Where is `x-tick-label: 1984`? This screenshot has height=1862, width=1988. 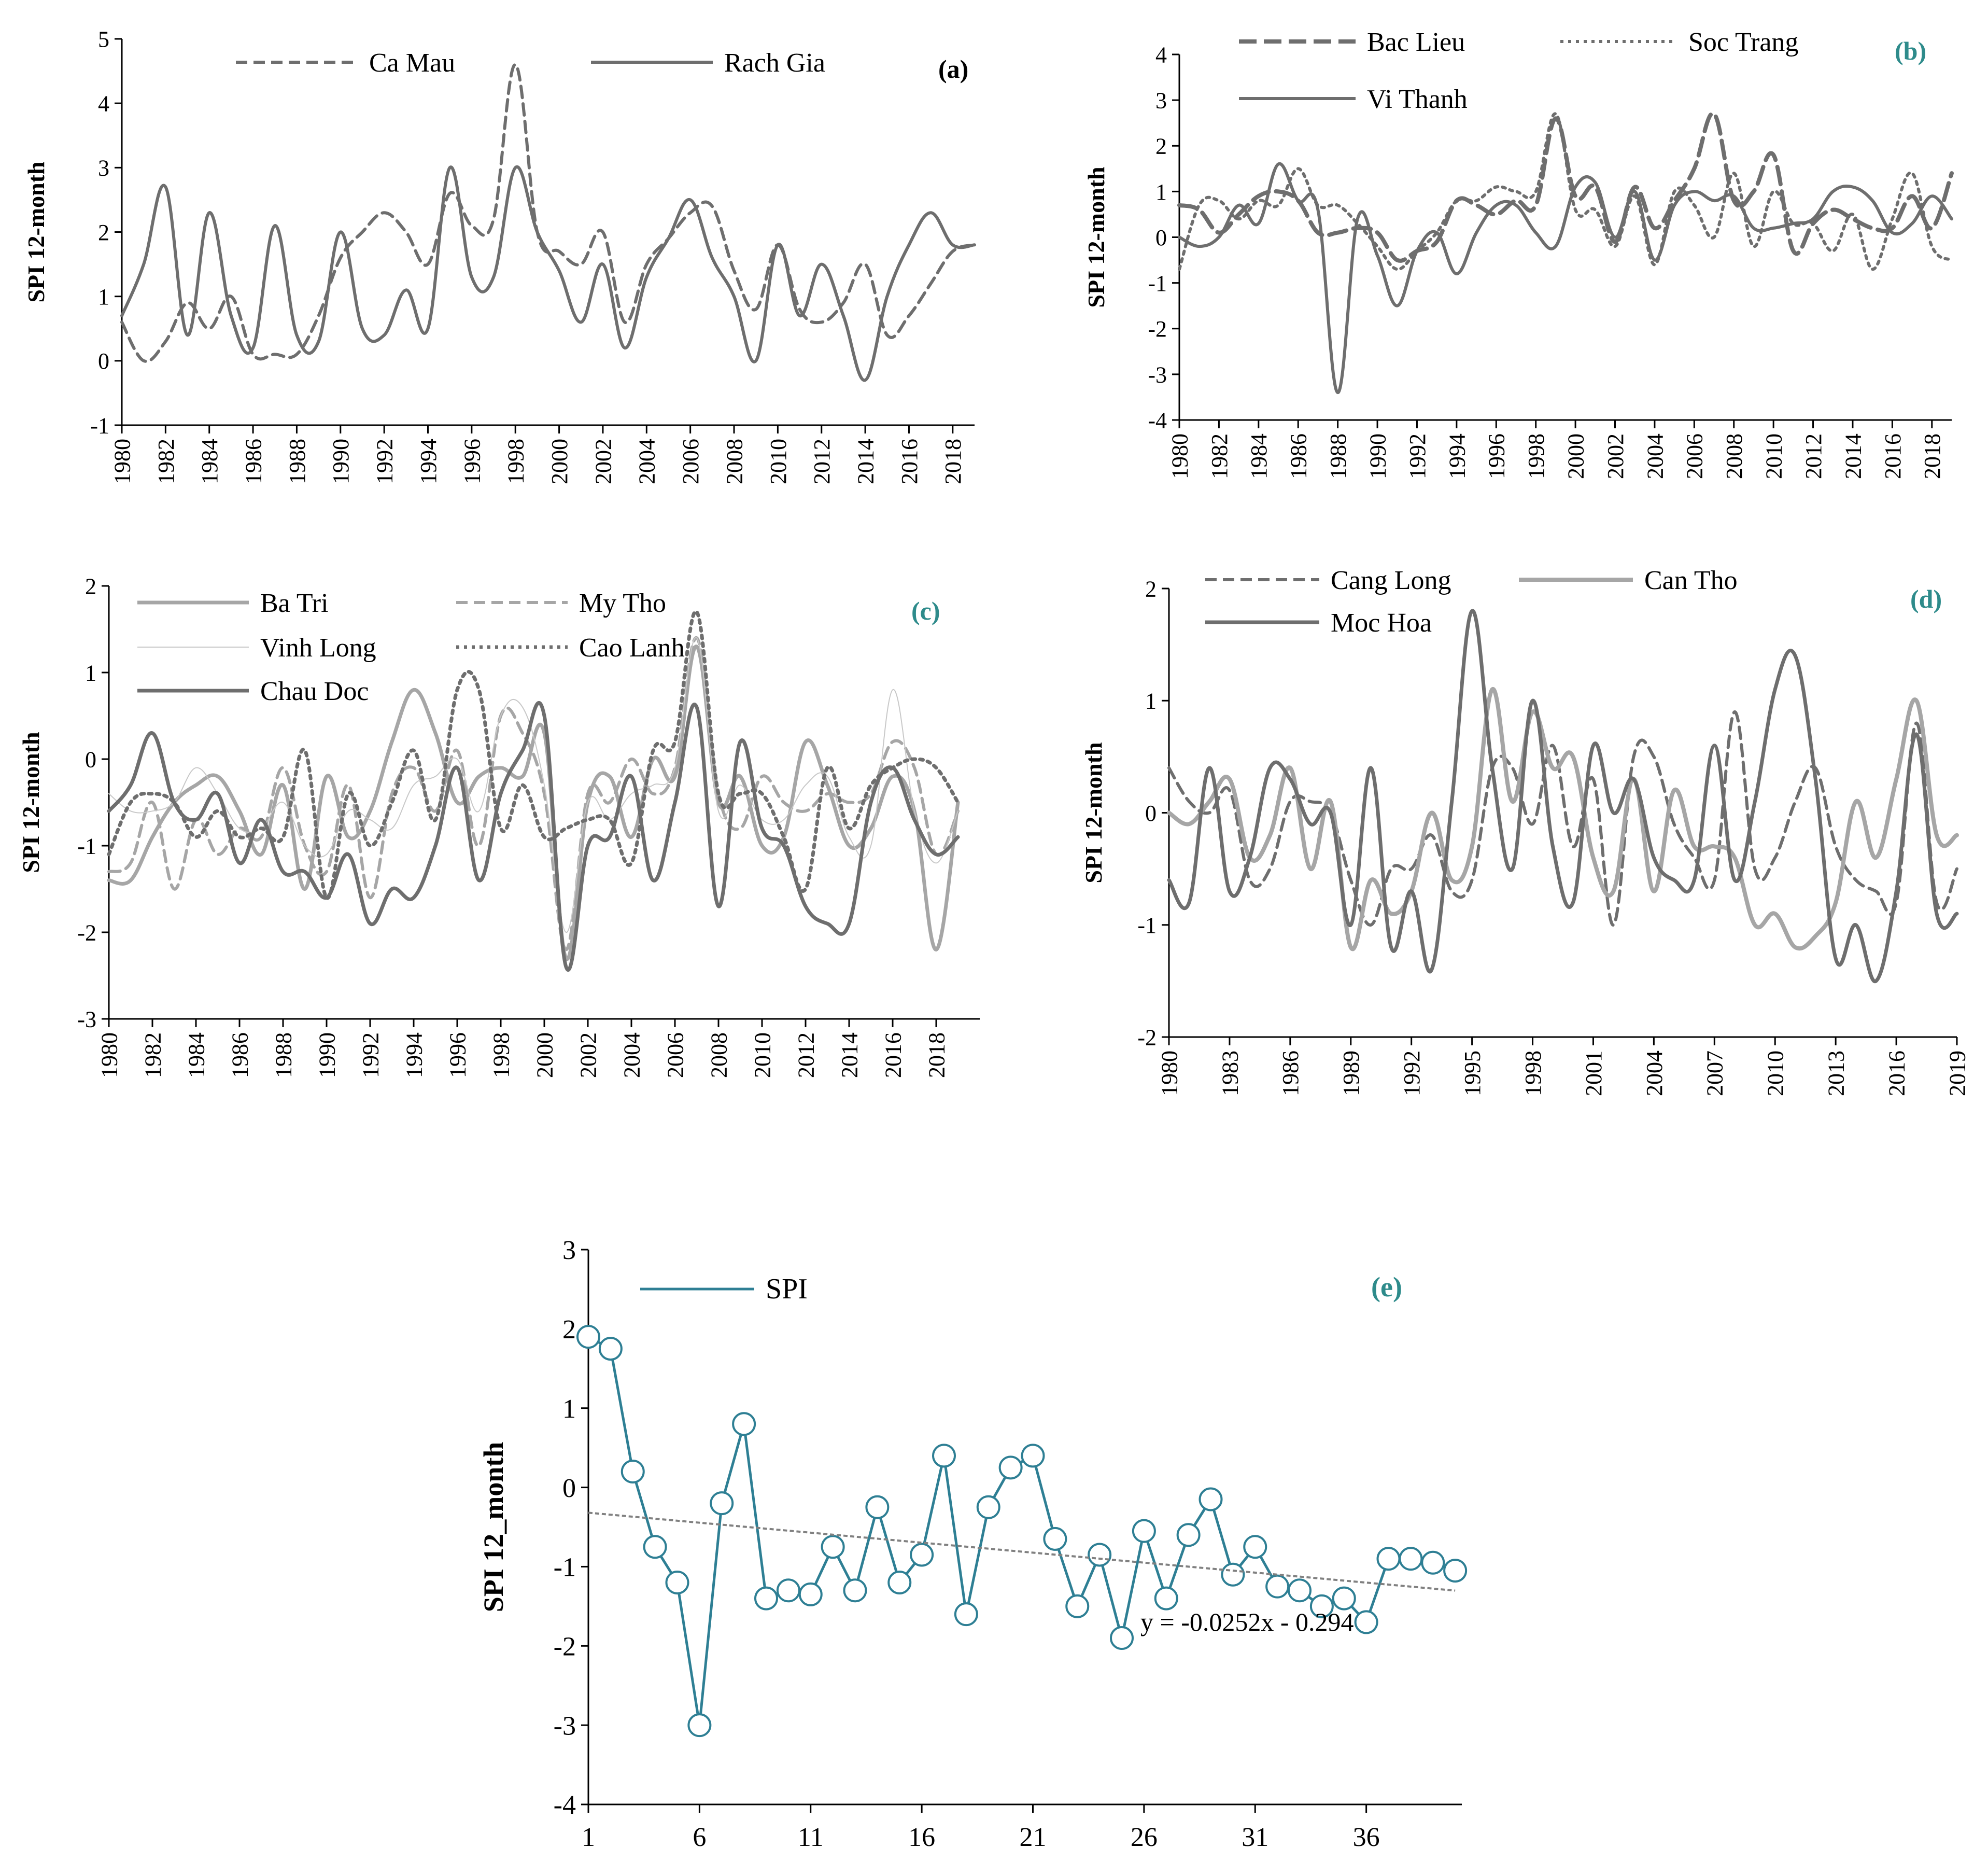
x-tick-label: 1984 is located at coordinates (1259, 456).